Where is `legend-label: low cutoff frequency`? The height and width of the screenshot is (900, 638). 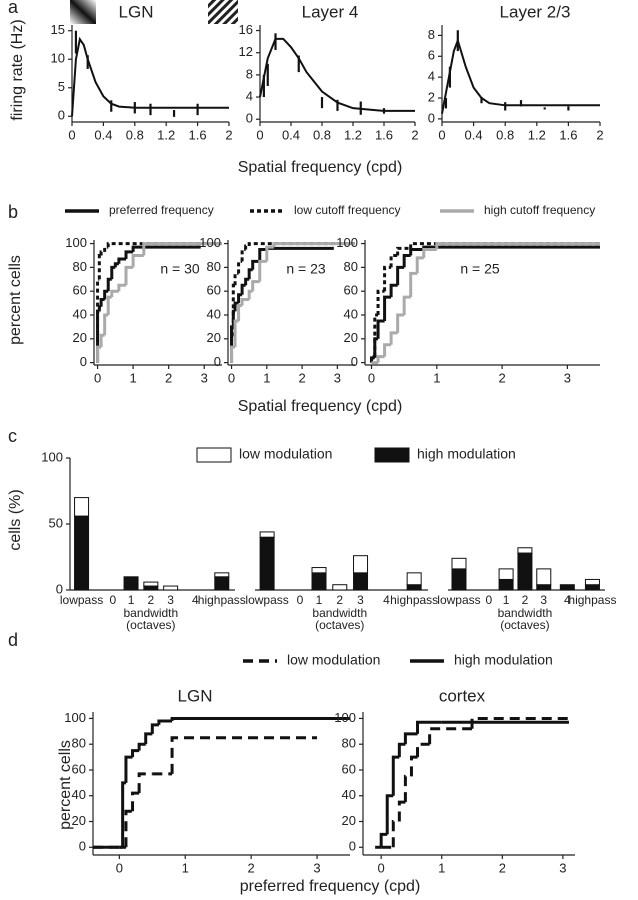 legend-label: low cutoff frequency is located at coordinates (347, 210).